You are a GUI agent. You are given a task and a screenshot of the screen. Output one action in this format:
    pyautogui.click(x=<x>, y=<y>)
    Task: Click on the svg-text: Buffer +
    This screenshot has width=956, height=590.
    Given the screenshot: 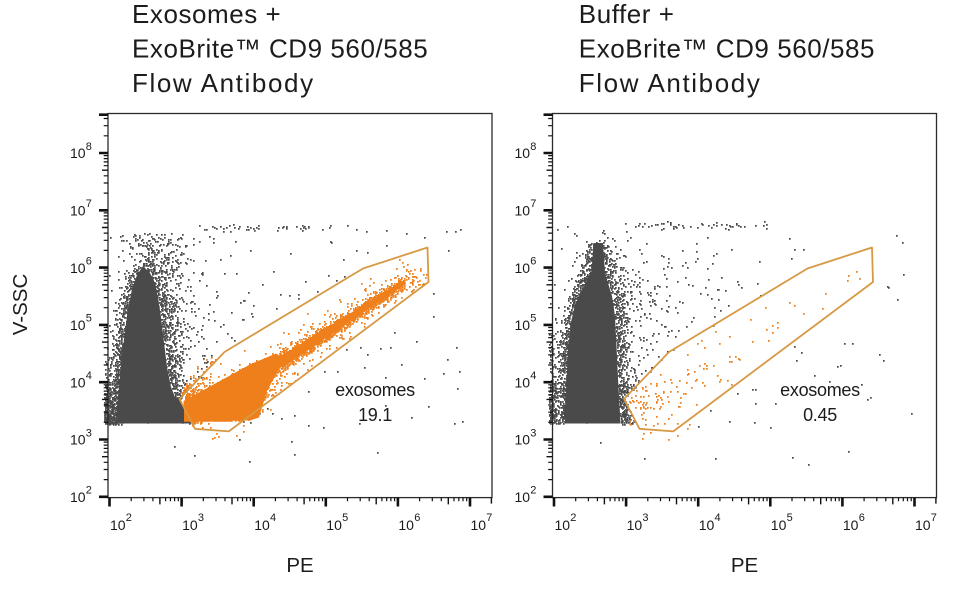 What is the action you would take?
    pyautogui.click(x=627, y=14)
    